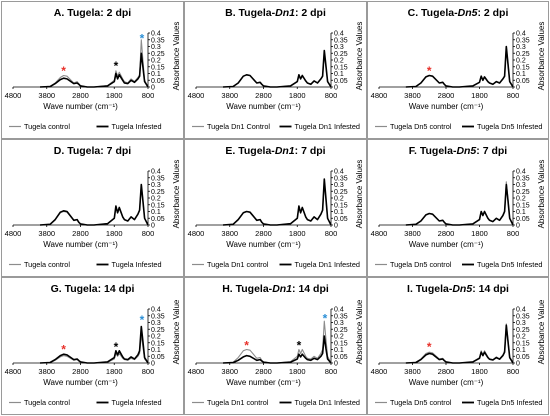  I want to click on chart-title-part: A. Tugela: 2 dpi, so click(92, 13).